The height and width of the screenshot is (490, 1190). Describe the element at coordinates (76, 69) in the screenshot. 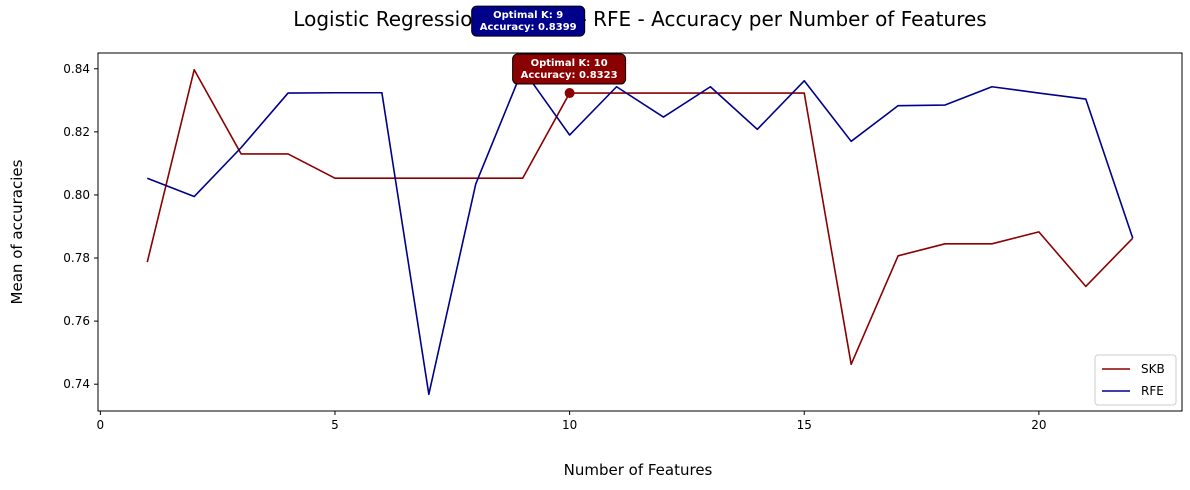

I see `y-tick-label: 0.84` at that location.